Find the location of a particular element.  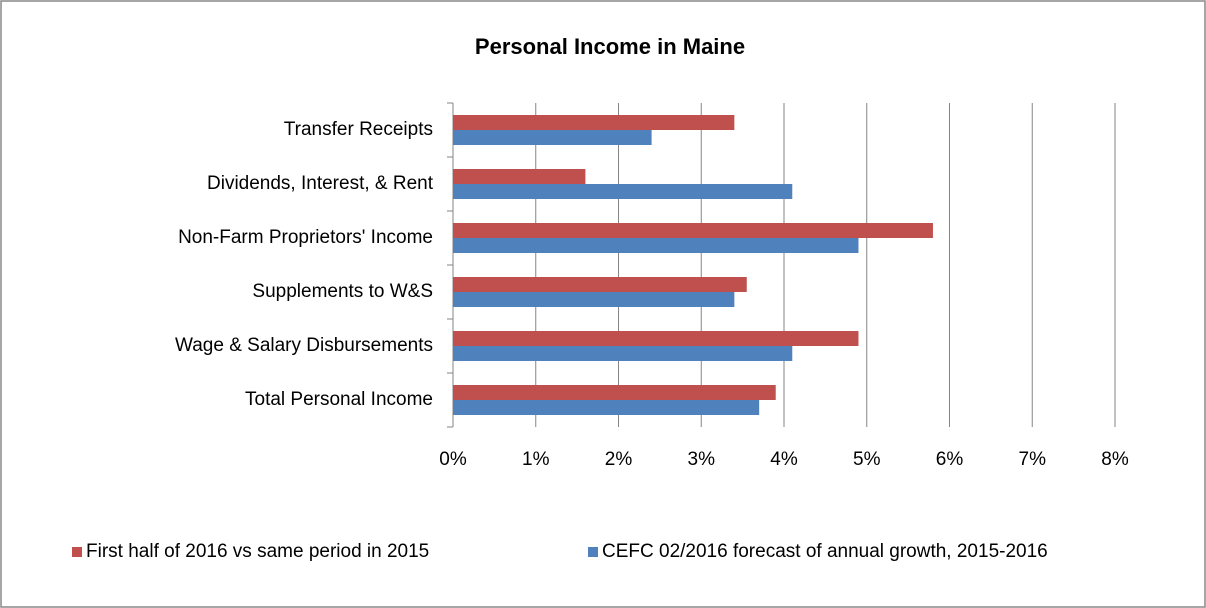

y-tick-label: Dividends, Interest, & Rent is located at coordinates (320, 183).